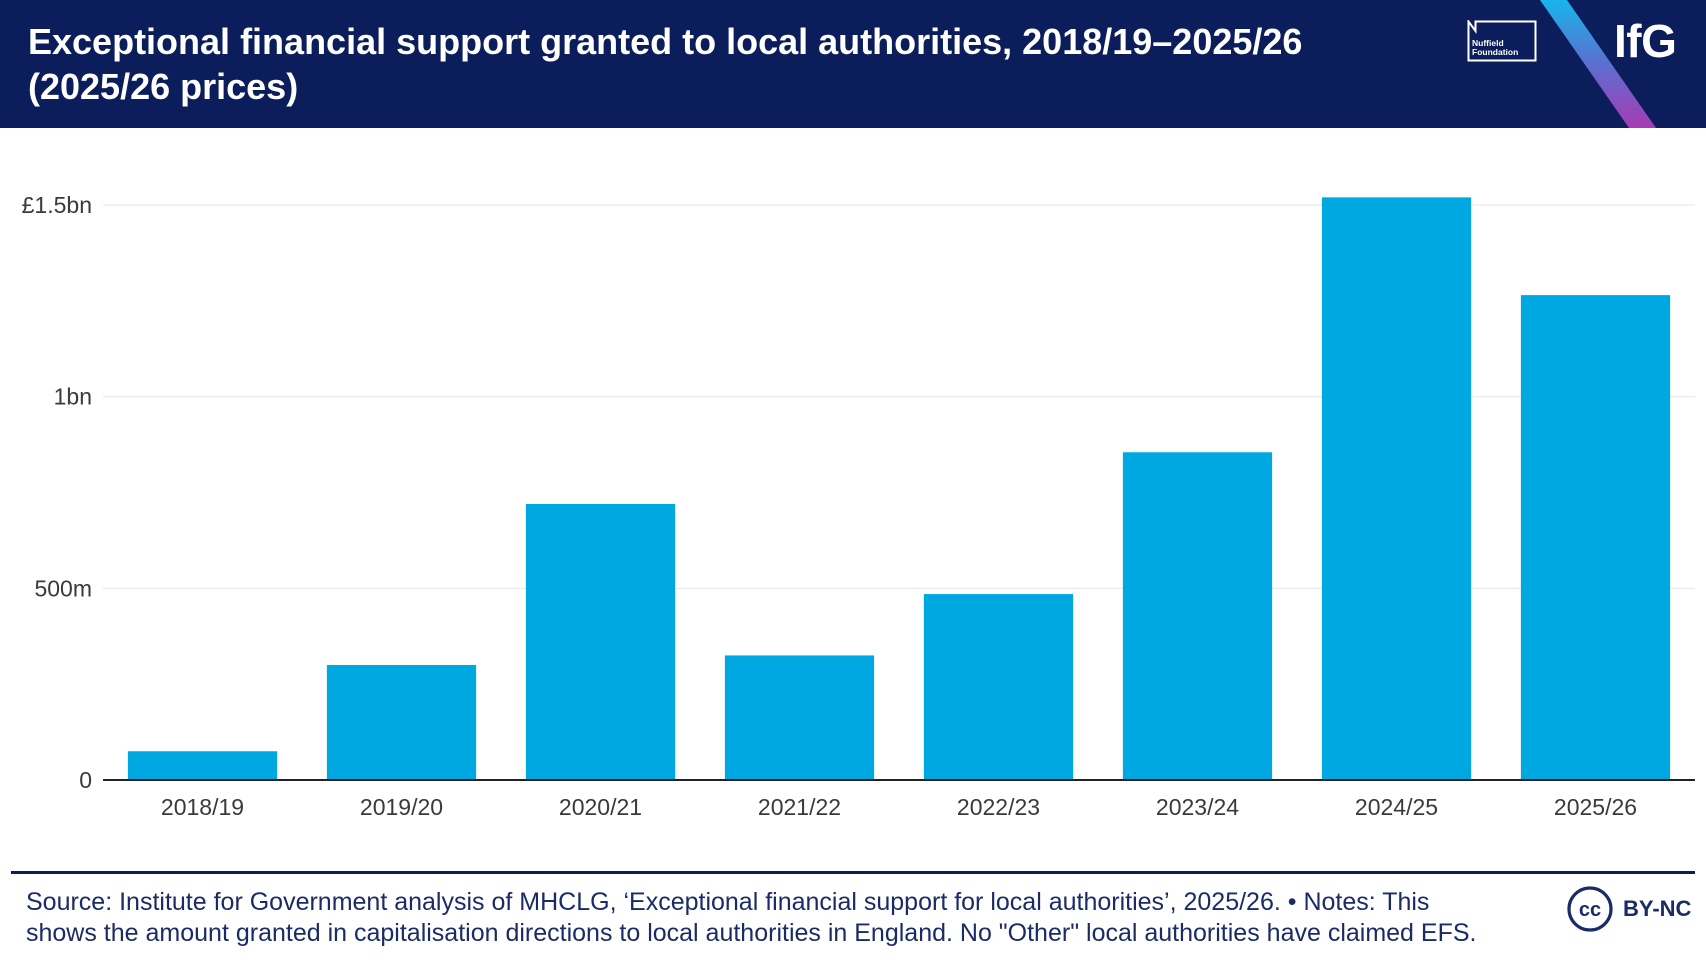  Describe the element at coordinates (998, 807) in the screenshot. I see `x-tick-label-2022-23: 2022/23` at that location.